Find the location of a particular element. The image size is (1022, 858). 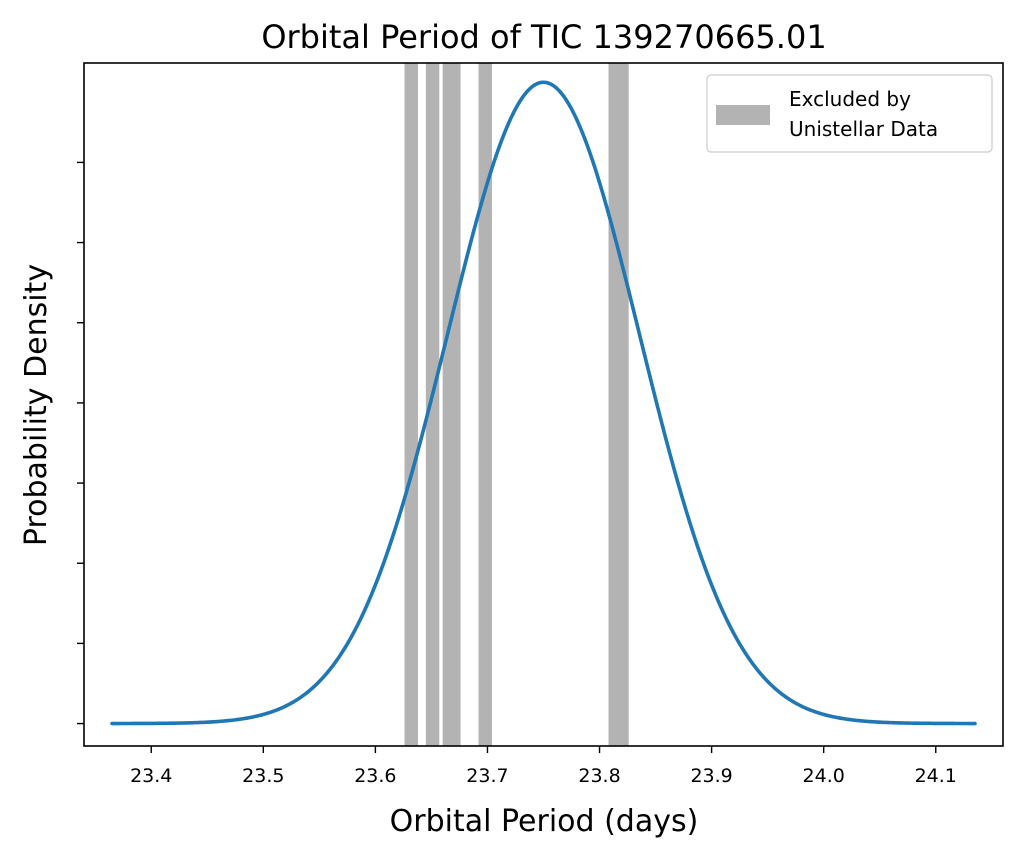

x-tick-label-23.5: 23.5 is located at coordinates (263, 776).